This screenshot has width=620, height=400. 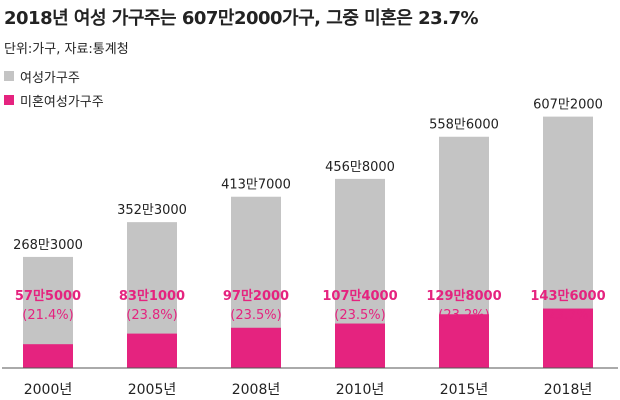 What do you see at coordinates (48, 296) in the screenshot?
I see `unmarried-value-label: 57만5000` at bounding box center [48, 296].